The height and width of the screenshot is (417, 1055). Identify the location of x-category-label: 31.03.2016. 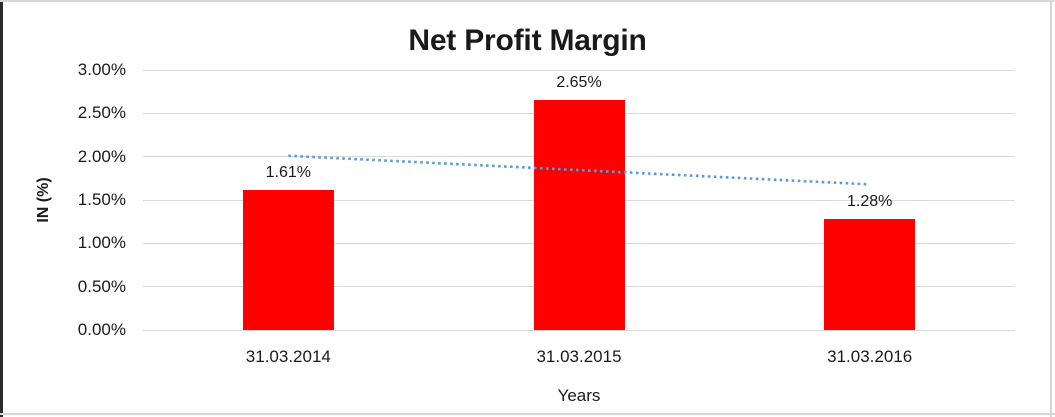
(870, 356).